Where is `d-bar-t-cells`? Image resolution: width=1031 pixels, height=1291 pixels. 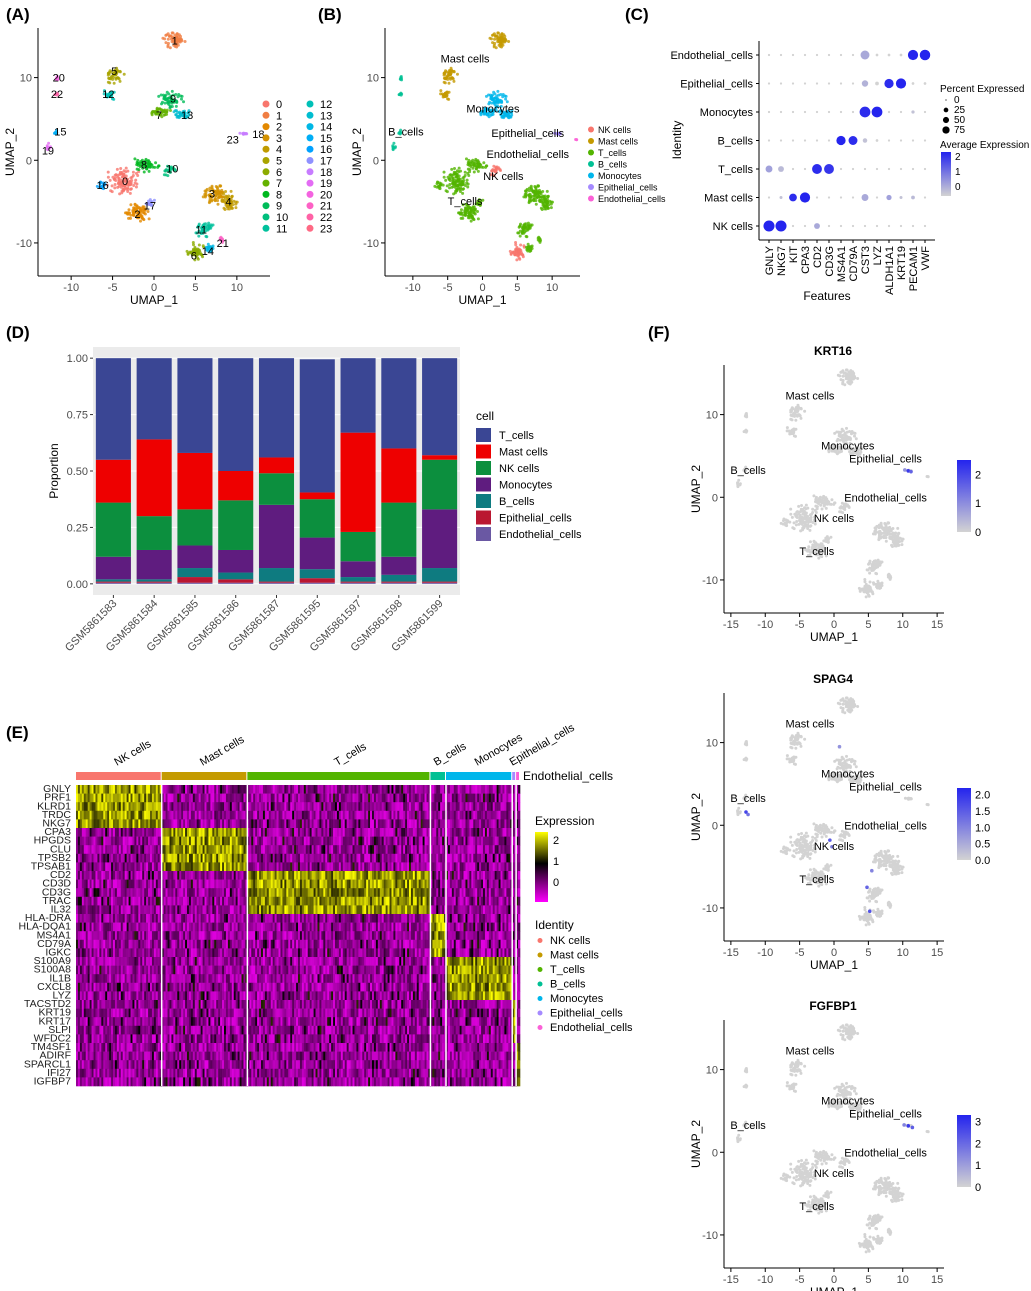
d-bar-t-cells is located at coordinates (358, 395).